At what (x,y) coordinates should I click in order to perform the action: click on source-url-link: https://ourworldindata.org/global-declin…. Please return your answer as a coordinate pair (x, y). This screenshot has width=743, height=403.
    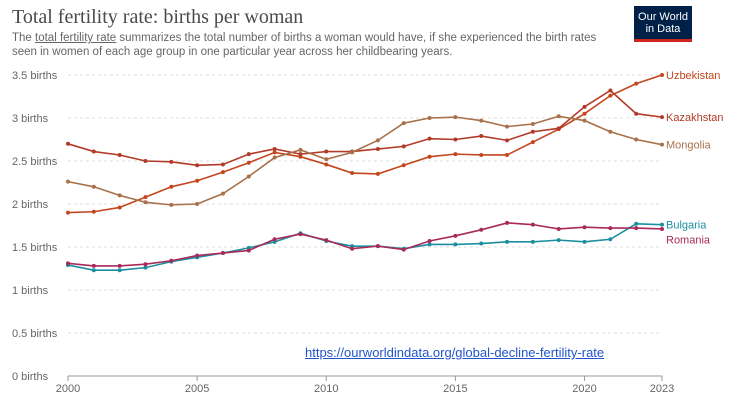
    Looking at the image, I should click on (455, 352).